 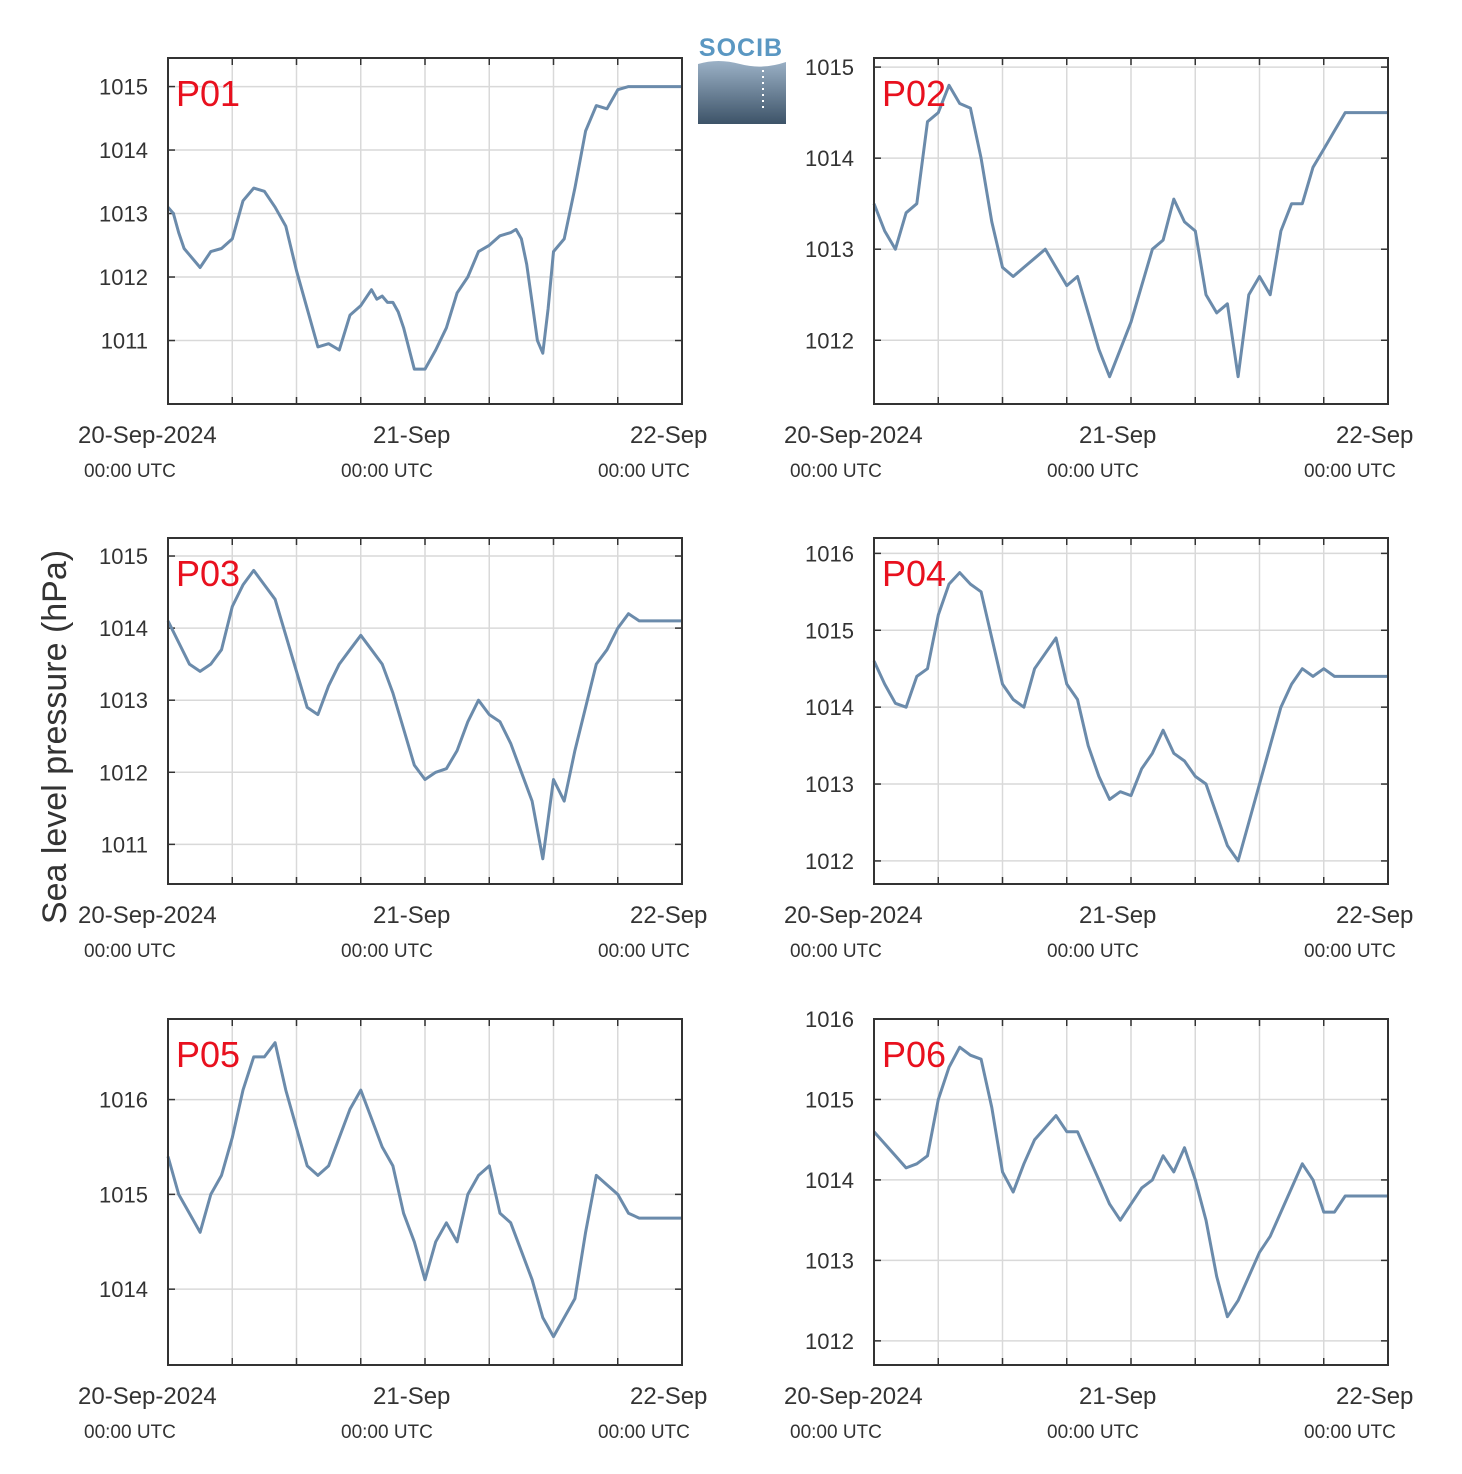 I want to click on series-line-p05, so click(x=424, y=1190).